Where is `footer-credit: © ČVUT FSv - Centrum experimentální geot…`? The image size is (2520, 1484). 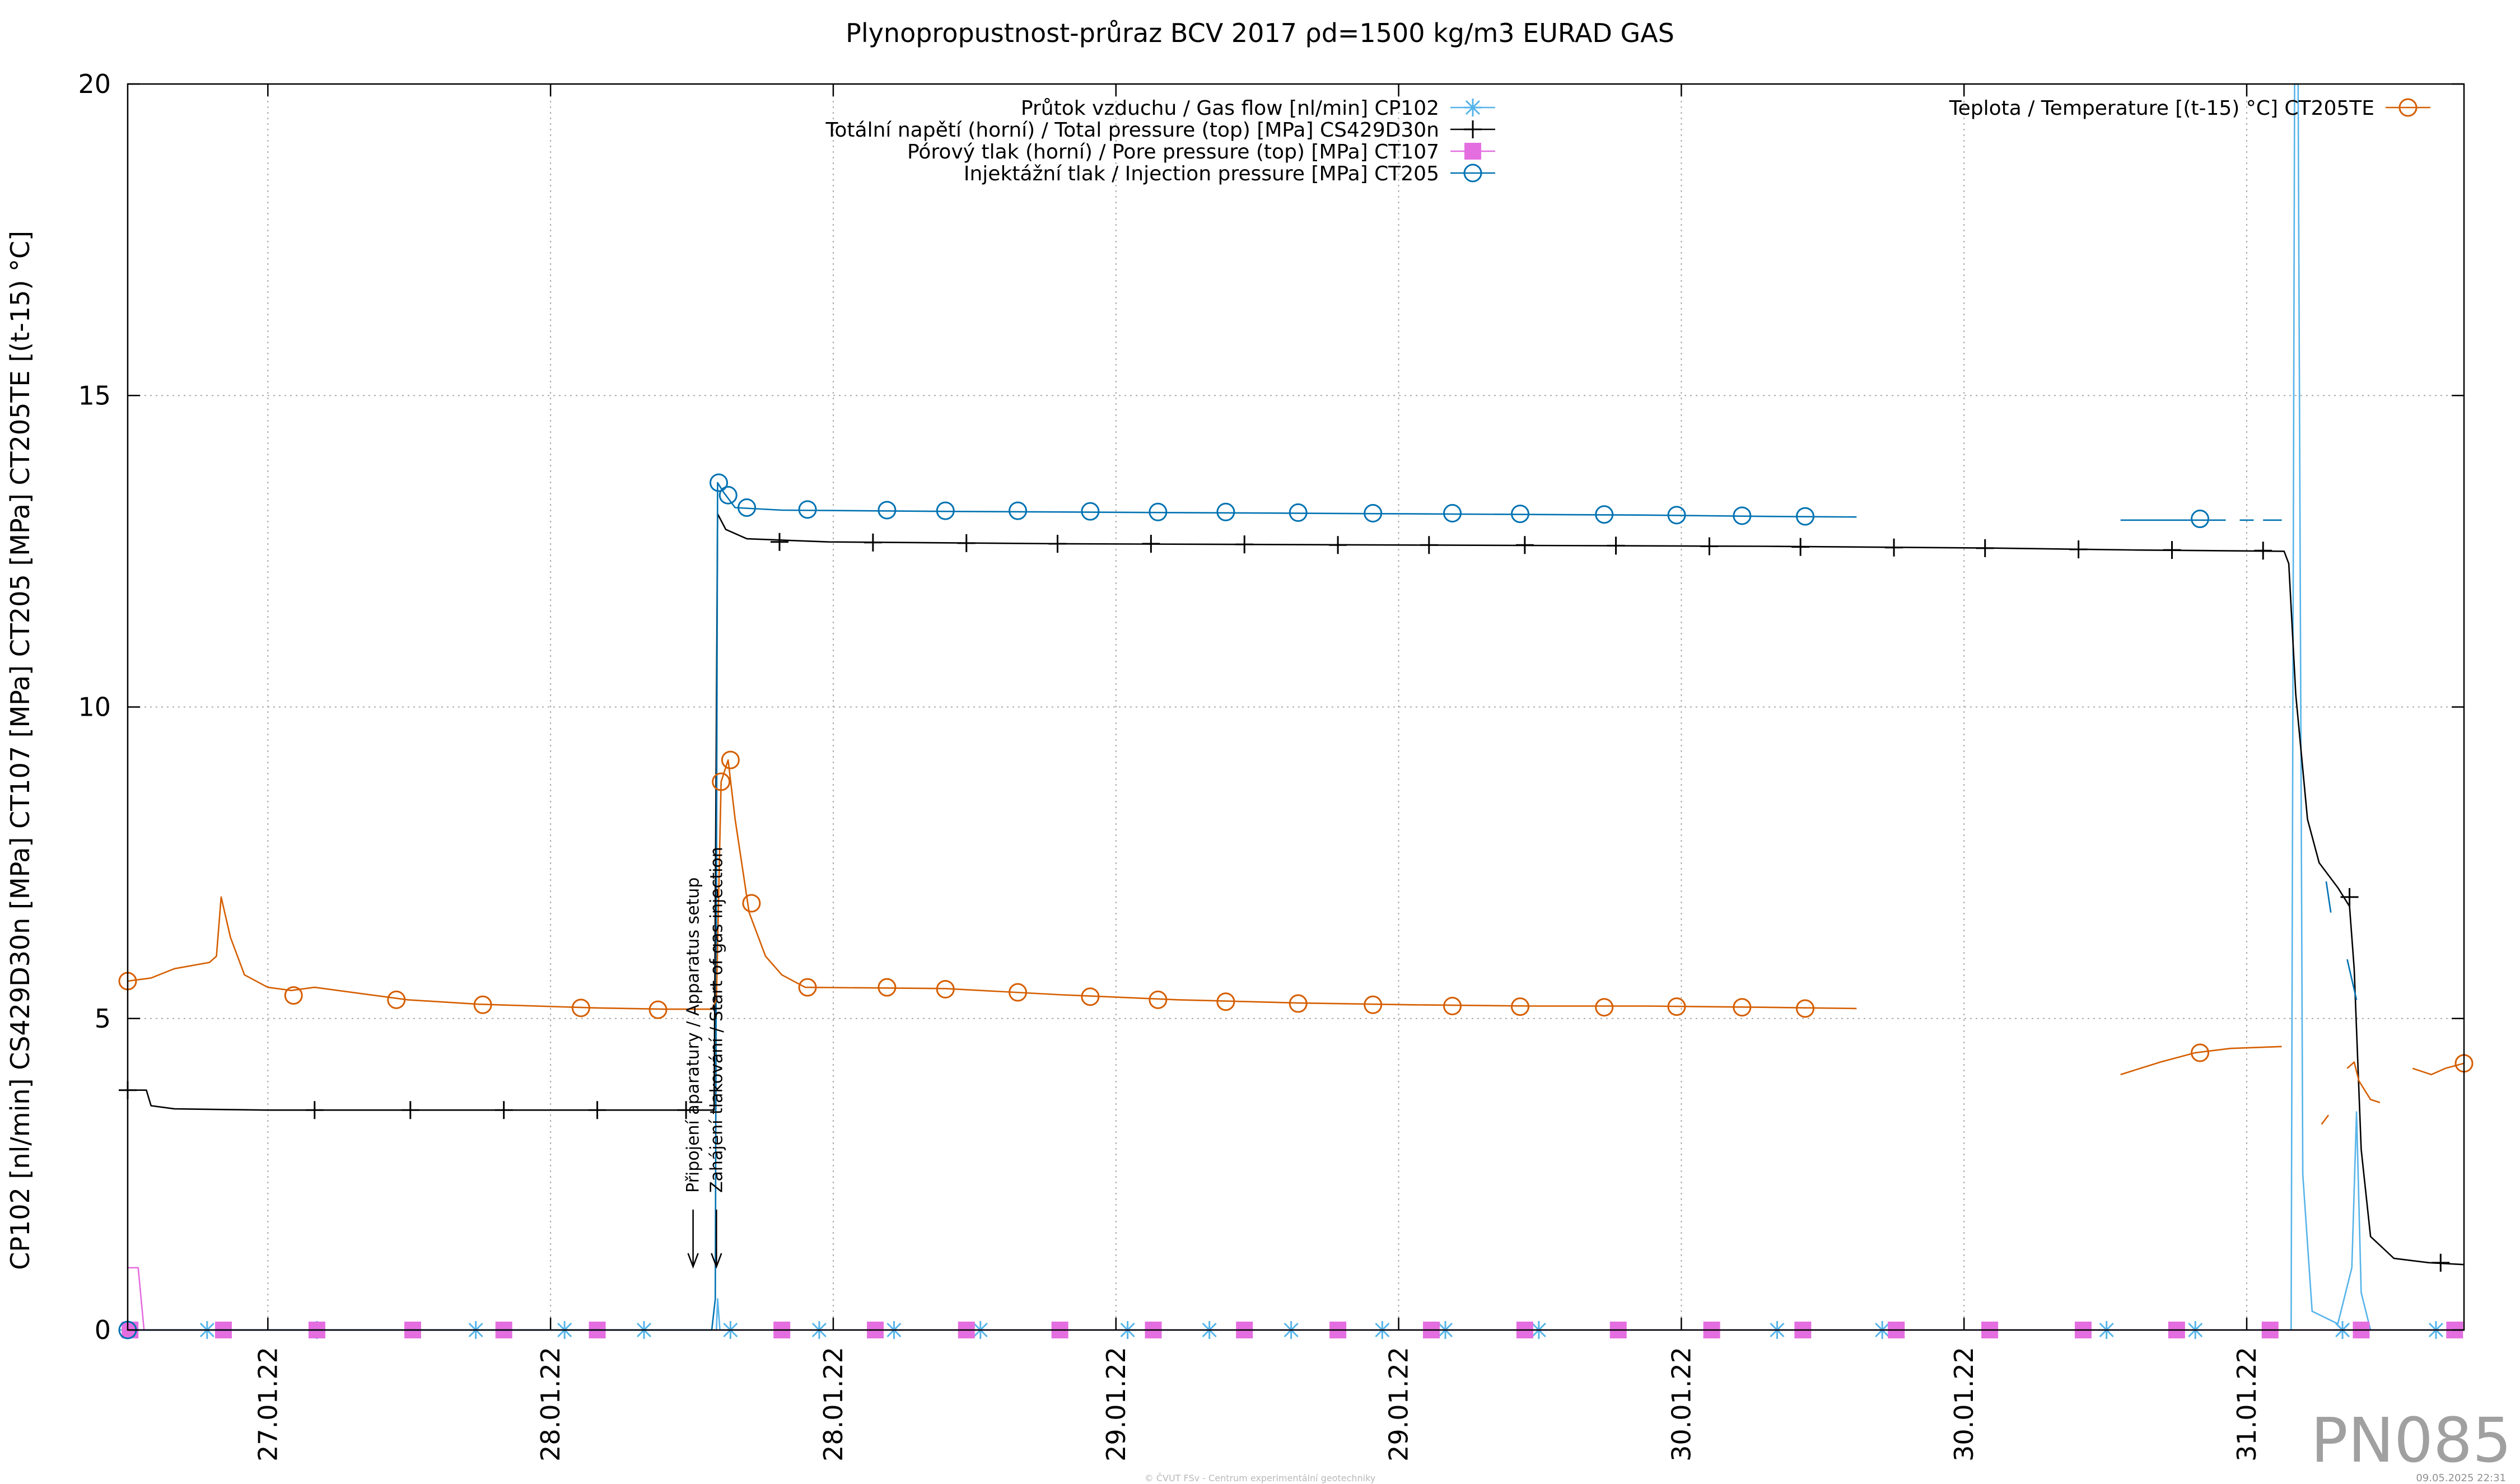 footer-credit: © ČVUT FSv - Centrum experimentální geot… is located at coordinates (1261, 1478).